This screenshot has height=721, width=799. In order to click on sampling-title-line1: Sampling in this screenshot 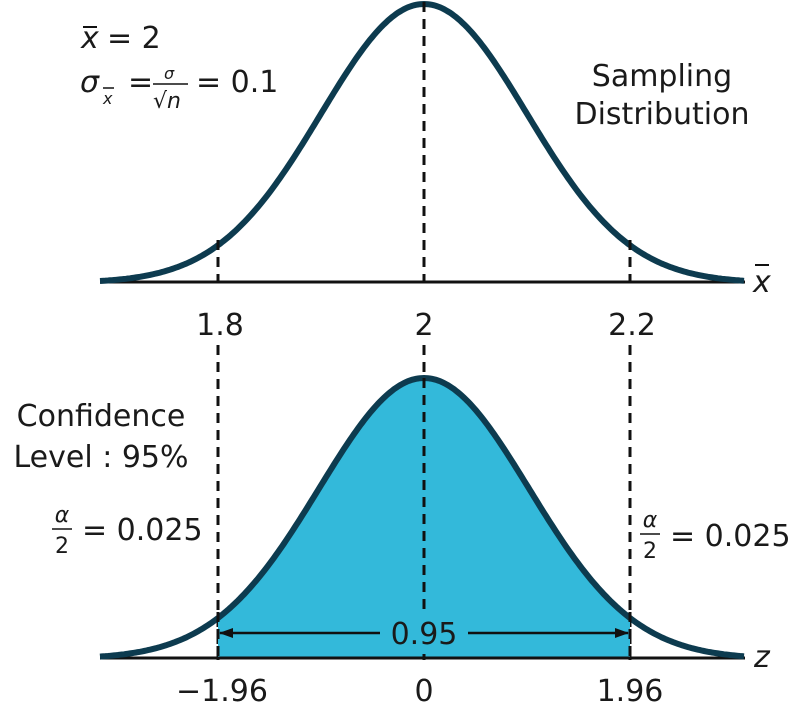, I will do `click(662, 76)`.